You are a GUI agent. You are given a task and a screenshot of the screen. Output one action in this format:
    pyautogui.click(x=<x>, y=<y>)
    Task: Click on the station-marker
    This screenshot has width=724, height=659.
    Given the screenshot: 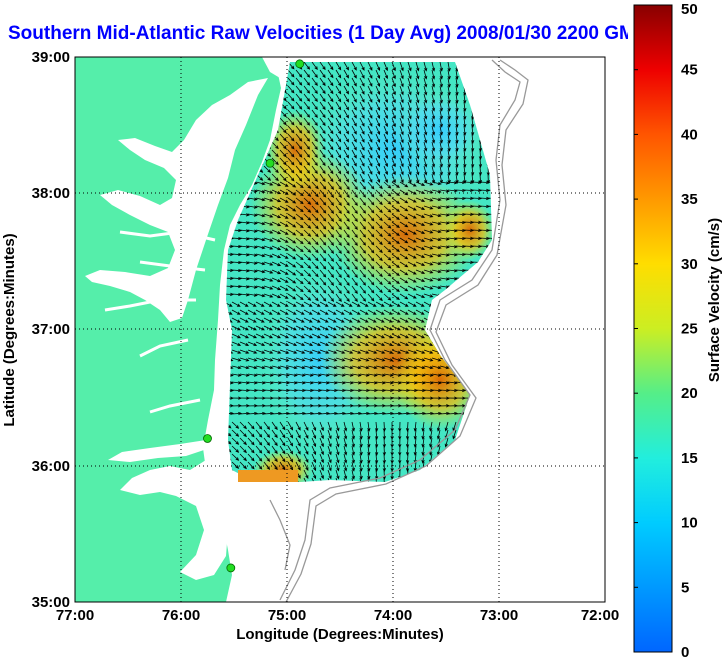 What is the action you would take?
    pyautogui.click(x=270, y=163)
    